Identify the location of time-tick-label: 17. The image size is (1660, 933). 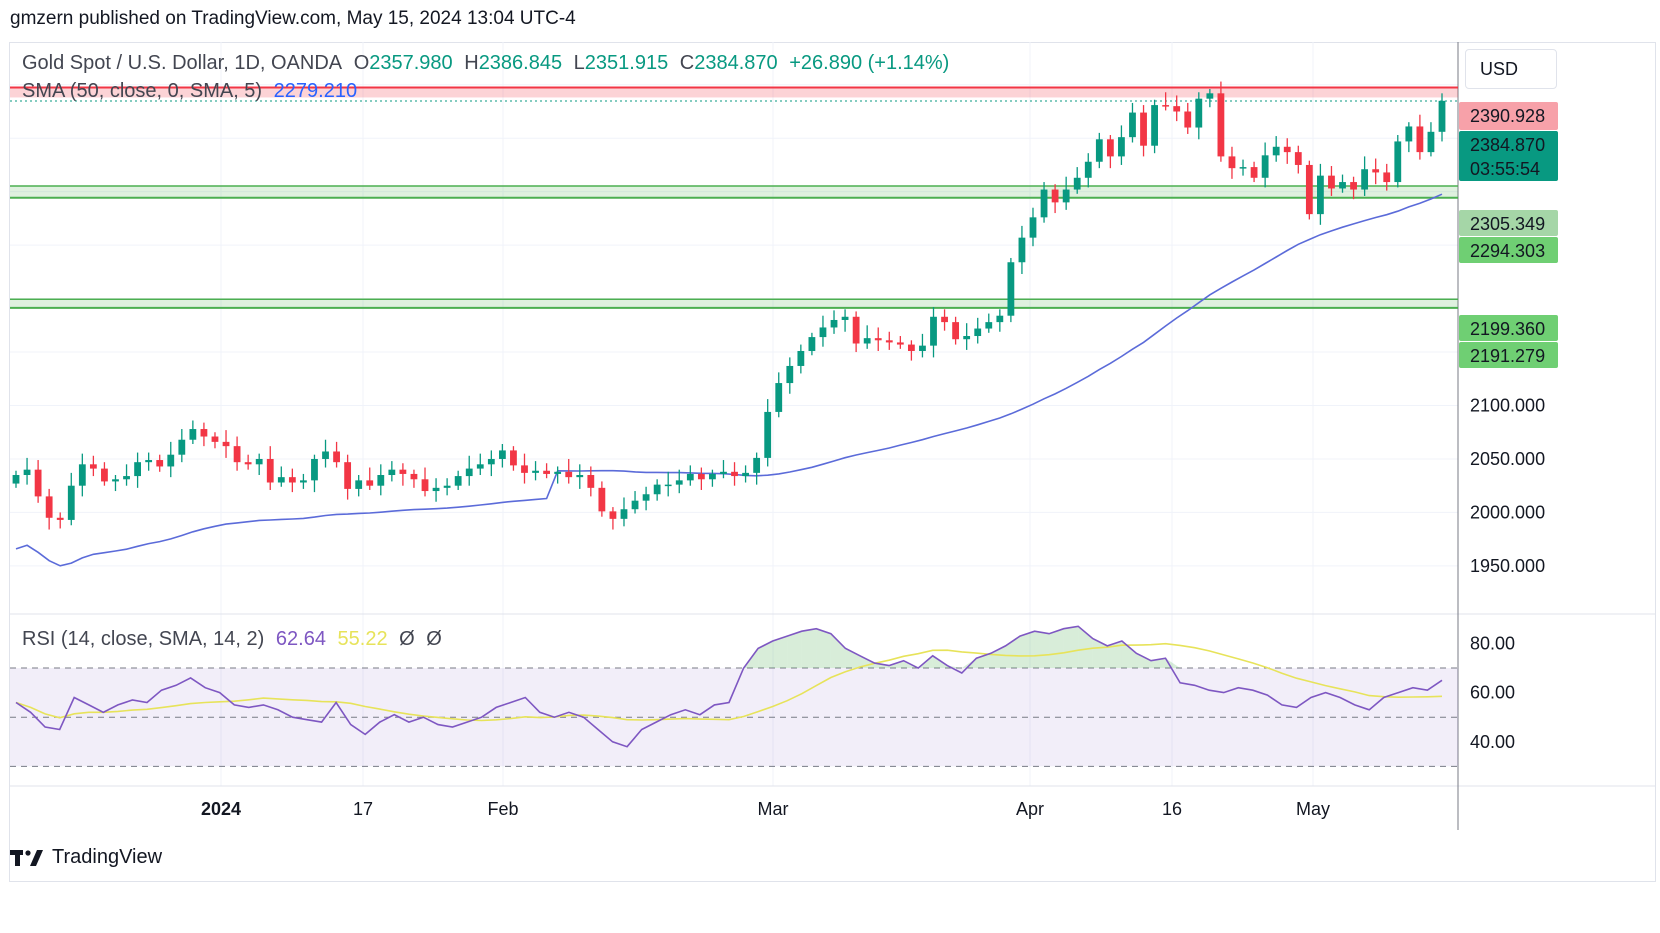
(363, 809).